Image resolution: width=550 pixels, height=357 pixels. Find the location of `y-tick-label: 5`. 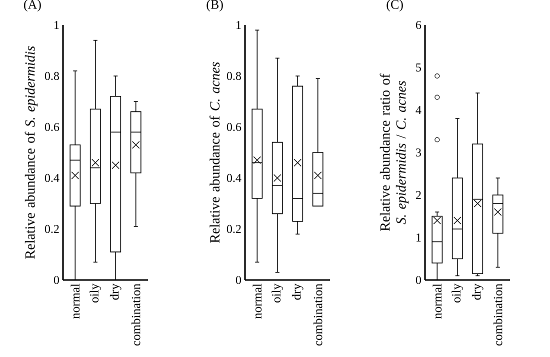

y-tick-label: 5 is located at coordinates (419, 68).